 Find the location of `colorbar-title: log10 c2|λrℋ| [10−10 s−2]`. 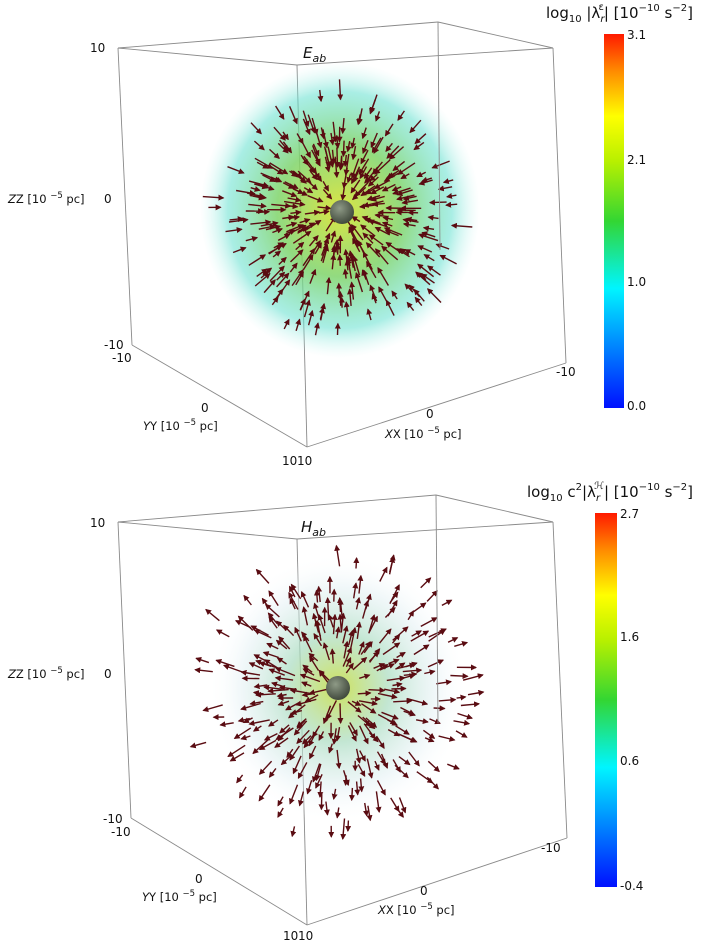

colorbar-title: log10 c2|λrℋ| [10−10 s−2] is located at coordinates (610, 492).